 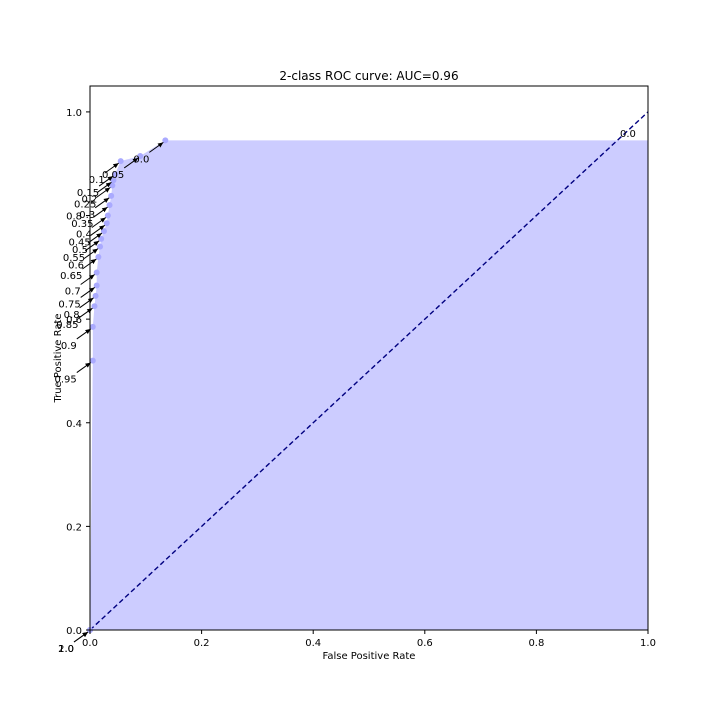 I want to click on threshold-label: 0.8, so click(x=72, y=315).